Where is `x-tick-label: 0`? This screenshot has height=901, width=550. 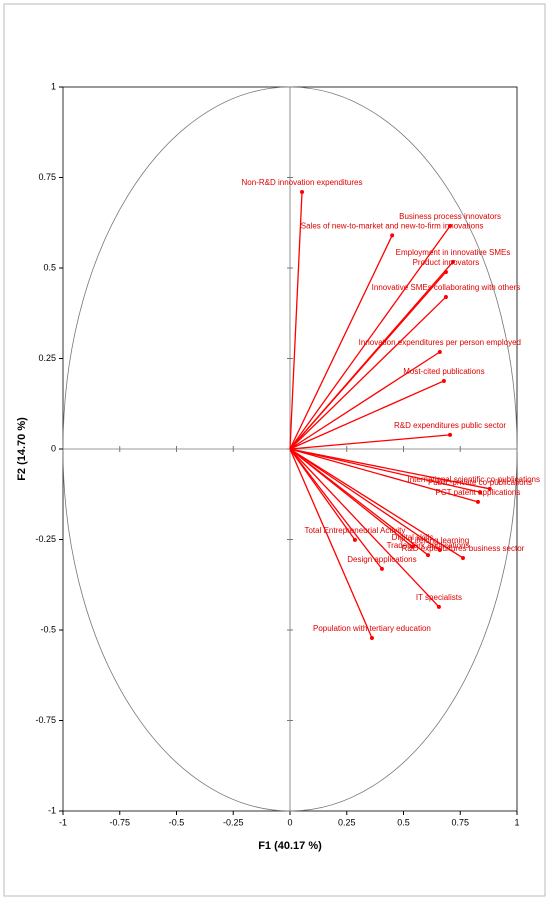 x-tick-label: 0 is located at coordinates (289, 822).